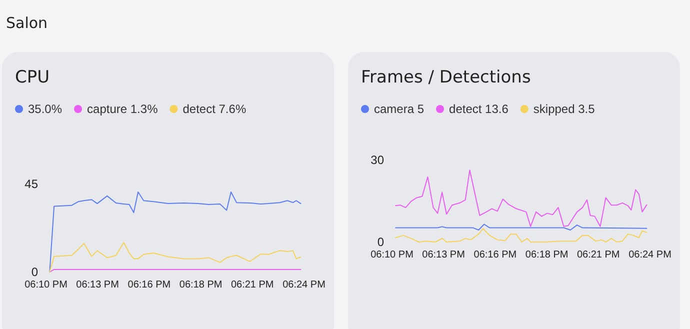  What do you see at coordinates (214, 109) in the screenshot?
I see `legend-label: detect 7.6%` at bounding box center [214, 109].